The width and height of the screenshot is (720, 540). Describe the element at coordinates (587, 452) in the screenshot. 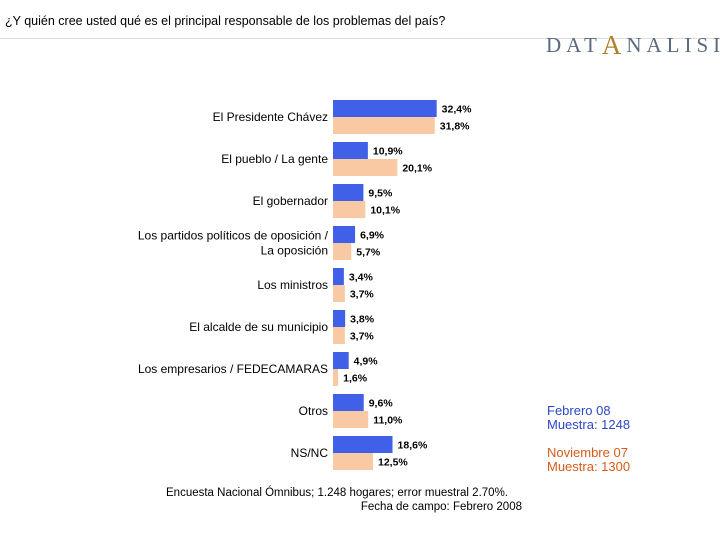

I see `legend-series-2-name: Noviembre 07` at that location.